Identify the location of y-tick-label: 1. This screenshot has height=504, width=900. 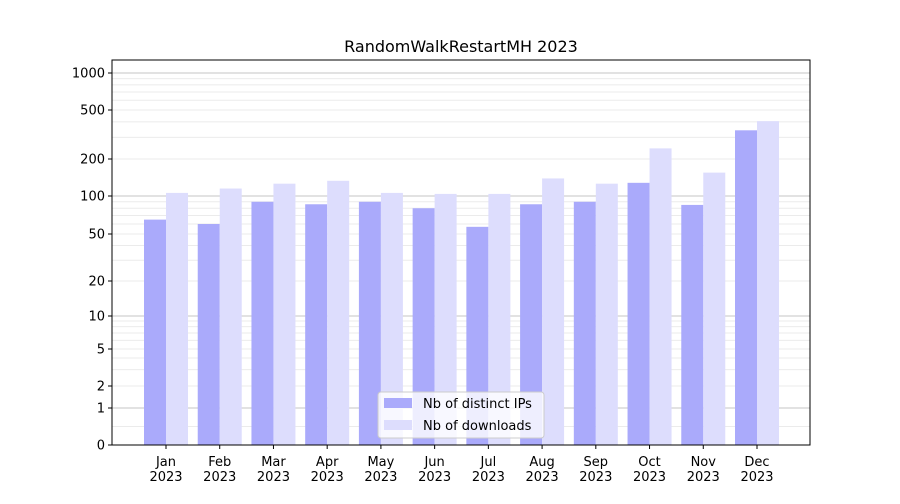
(101, 409).